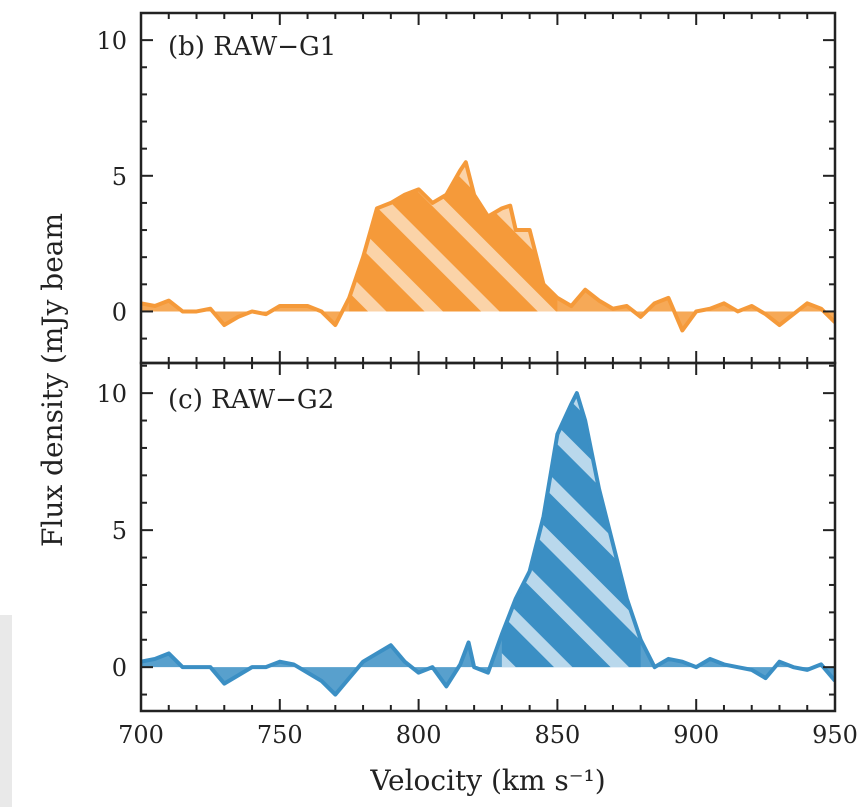  What do you see at coordinates (487, 780) in the screenshot?
I see `x-axis-label: Velocity (km s⁻¹)` at bounding box center [487, 780].